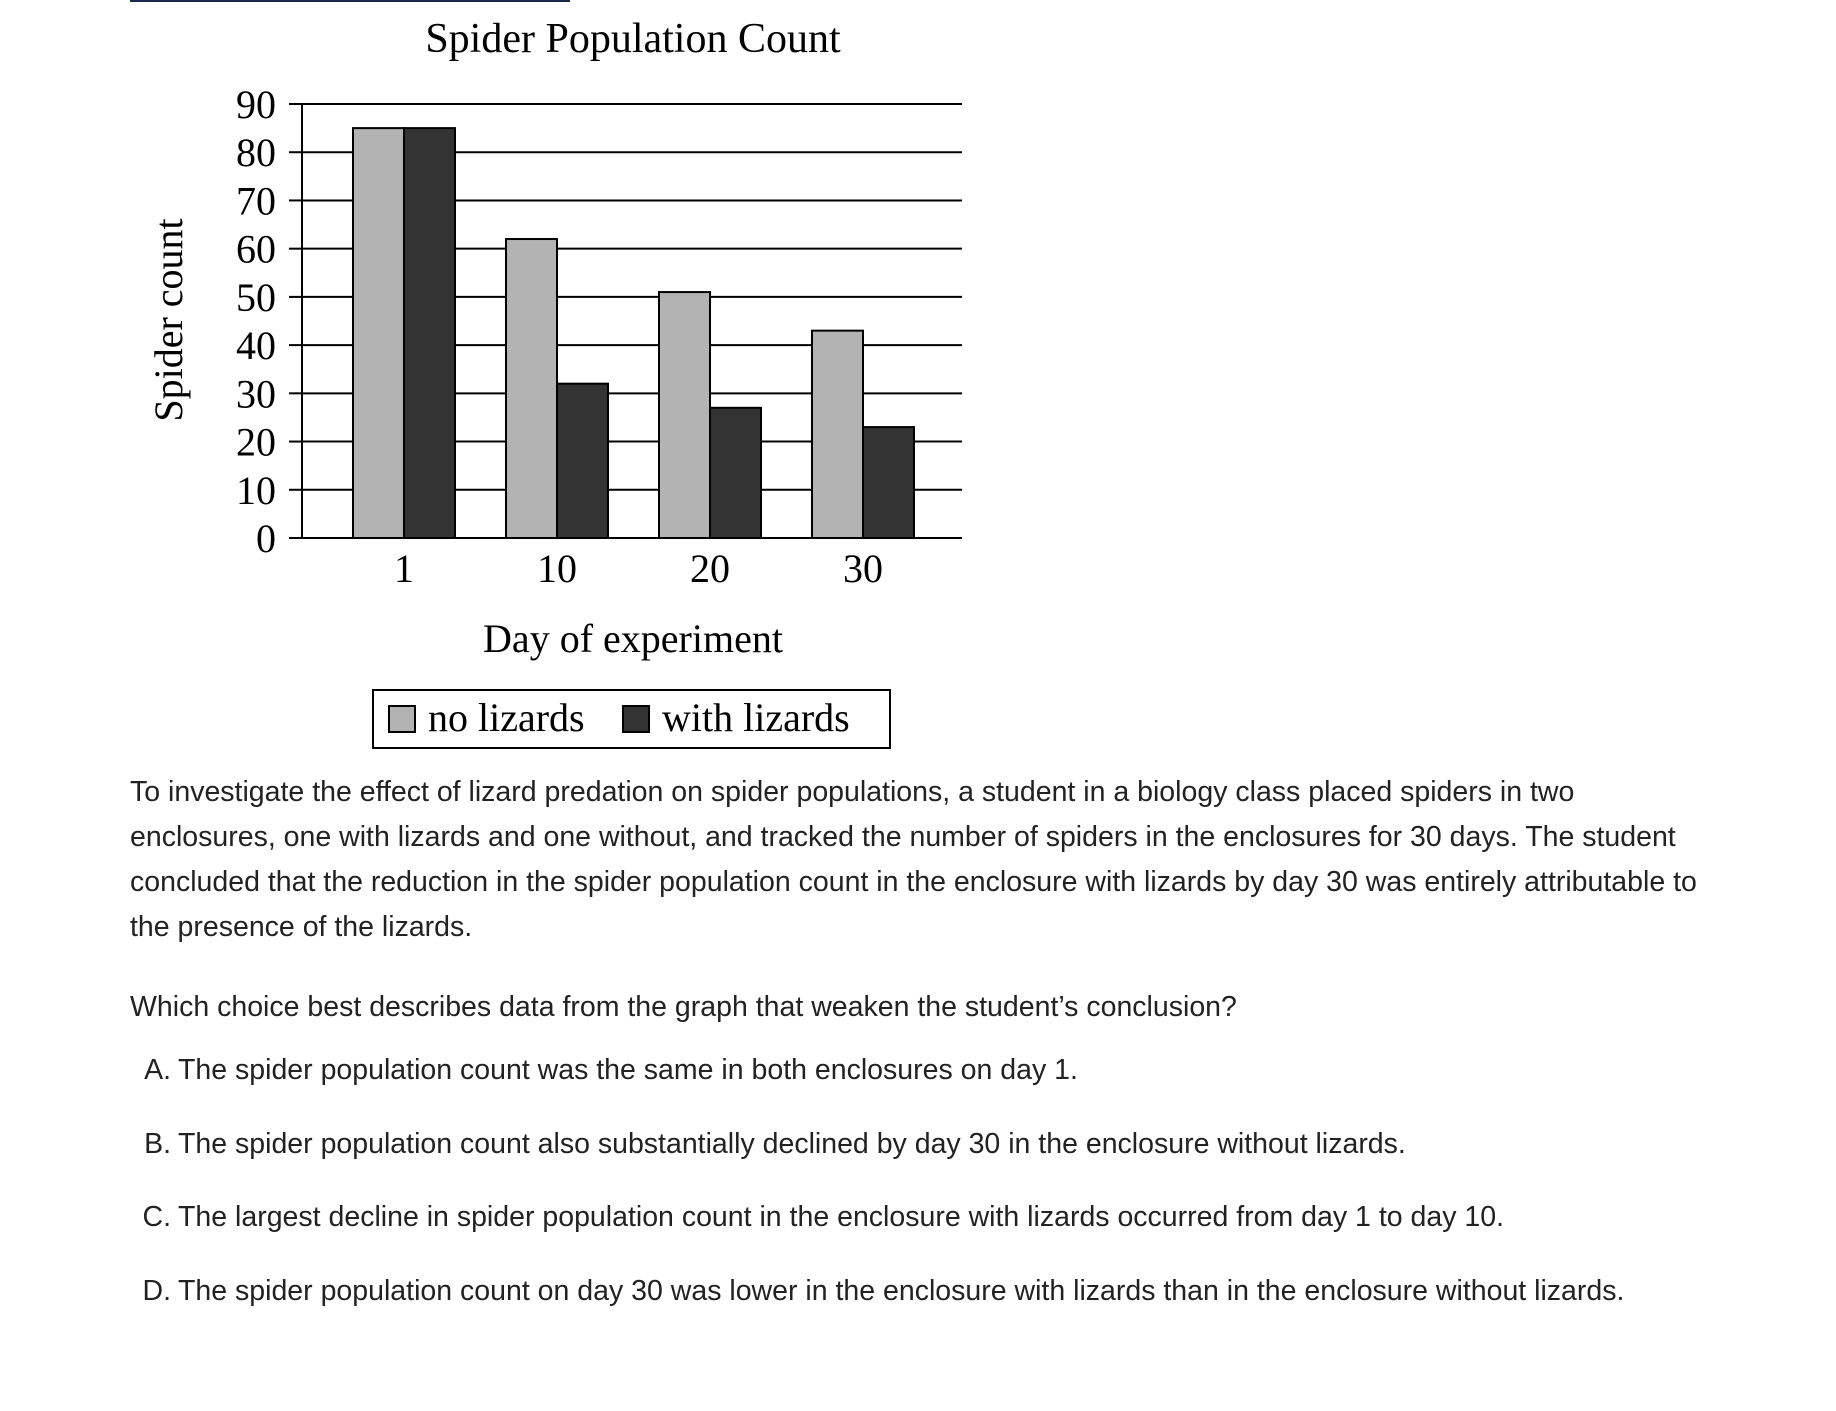  What do you see at coordinates (636, 719) in the screenshot?
I see `legend-swatch-with-lizards` at bounding box center [636, 719].